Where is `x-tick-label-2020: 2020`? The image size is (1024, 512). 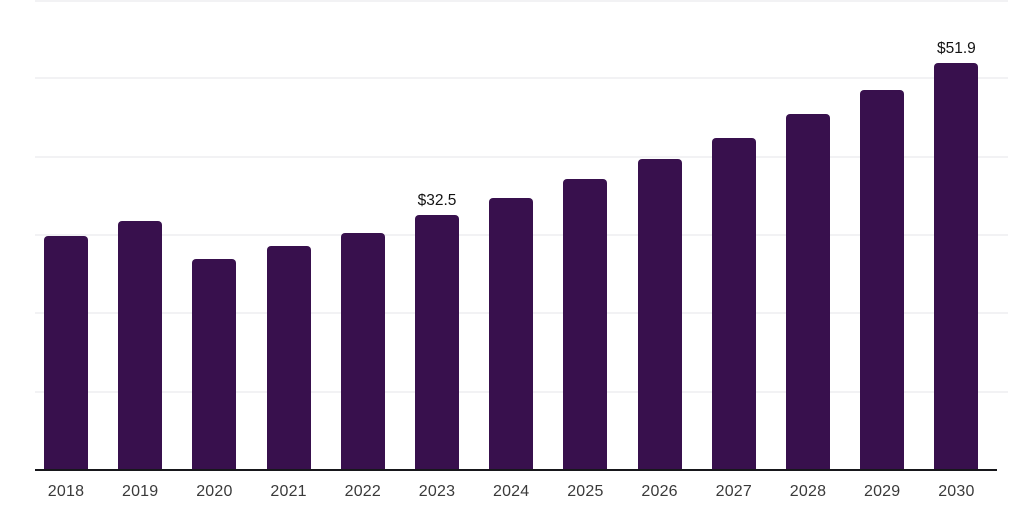
x-tick-label-2020: 2020 is located at coordinates (214, 491).